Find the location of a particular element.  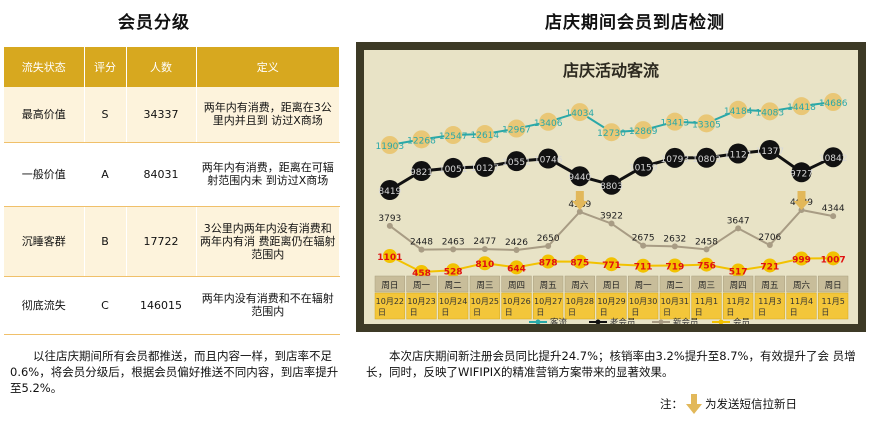

member-data-label: 9821 is located at coordinates (421, 173).